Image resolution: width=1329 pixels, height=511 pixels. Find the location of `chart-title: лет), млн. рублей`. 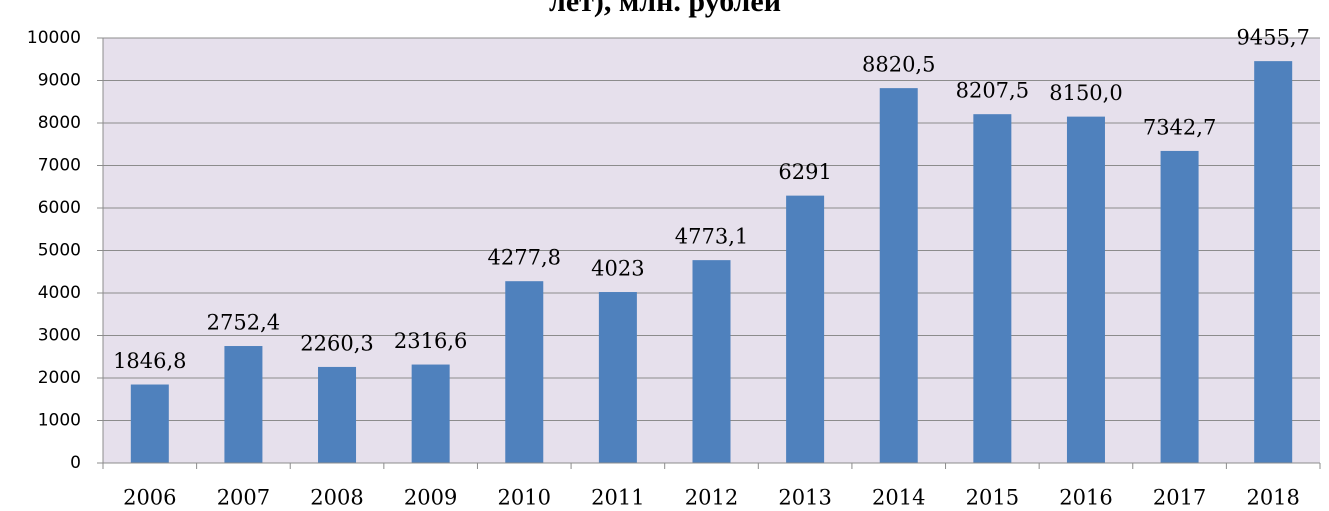

chart-title: лет), млн. рублей is located at coordinates (665, 9).